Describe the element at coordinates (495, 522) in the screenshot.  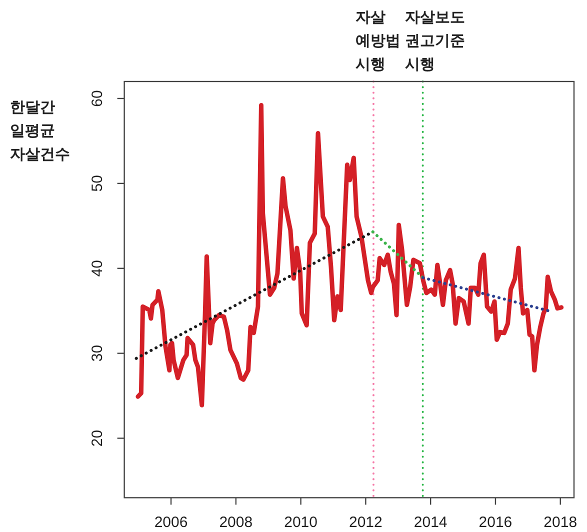
I see `x-tick-label: 2016` at that location.